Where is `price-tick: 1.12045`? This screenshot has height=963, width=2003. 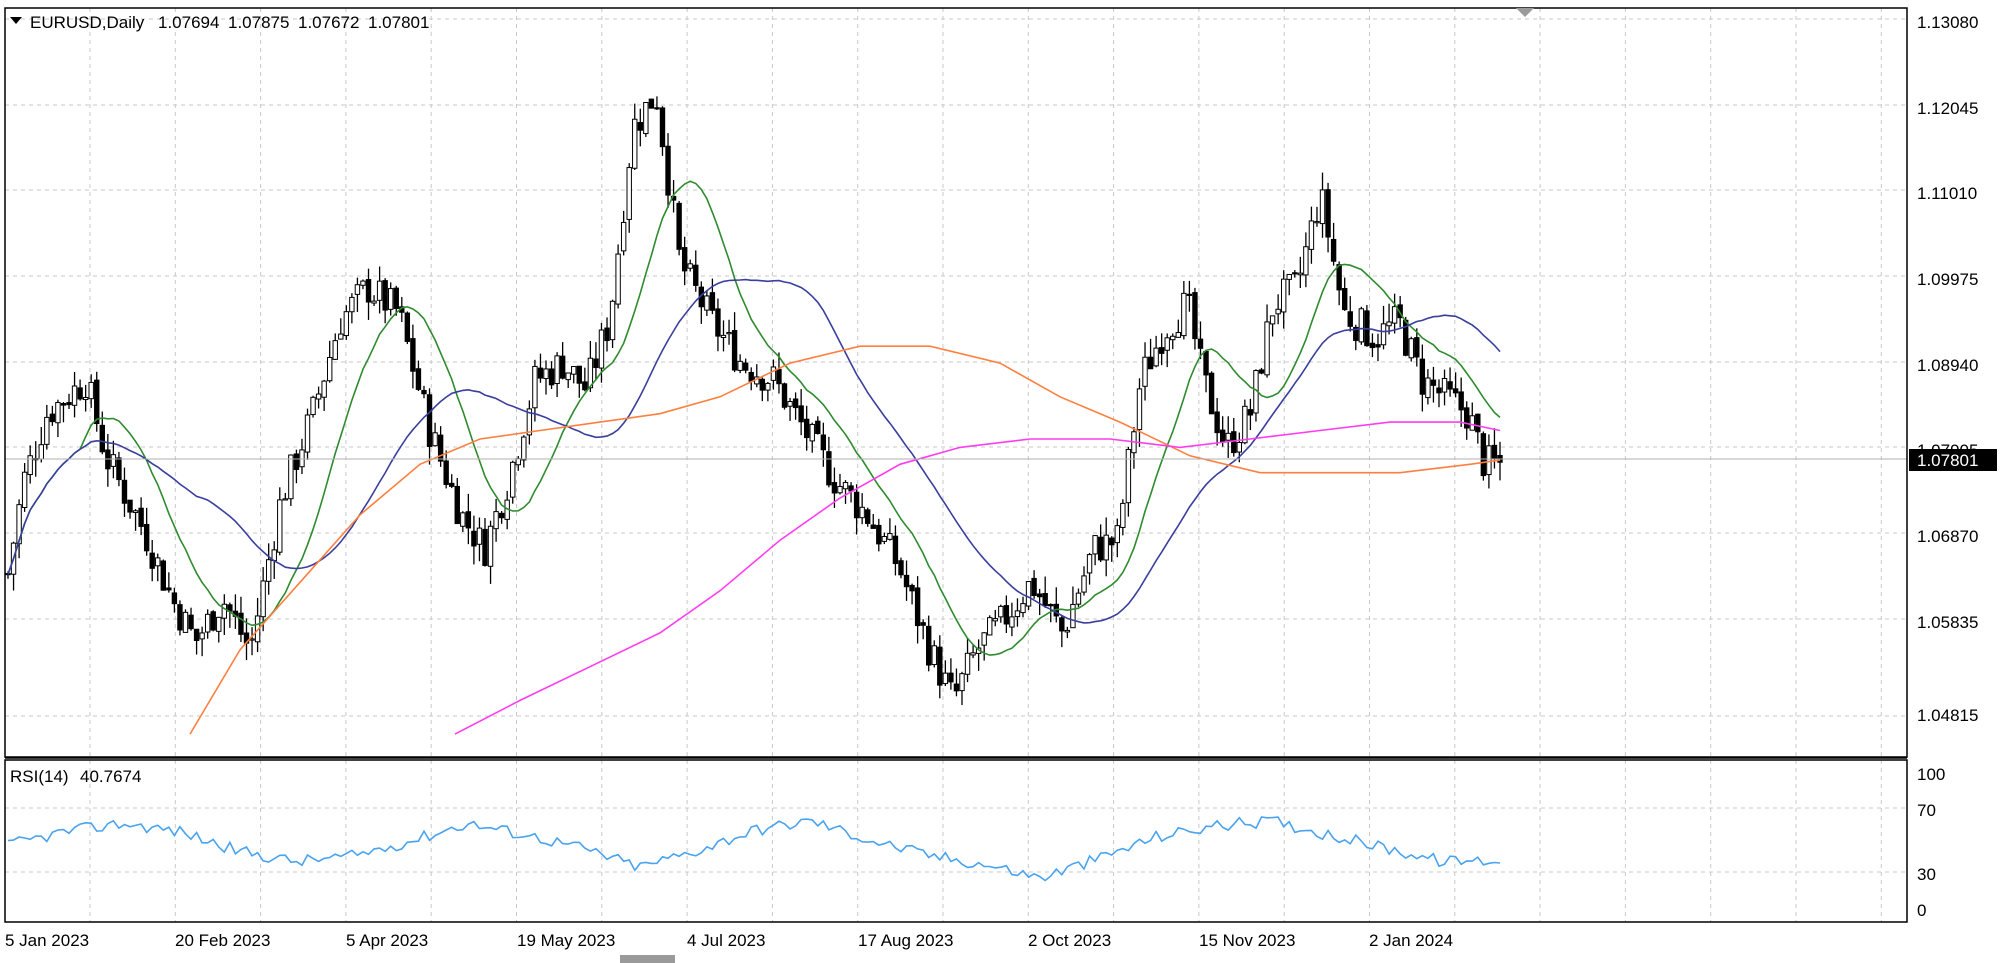 price-tick: 1.12045 is located at coordinates (1947, 108).